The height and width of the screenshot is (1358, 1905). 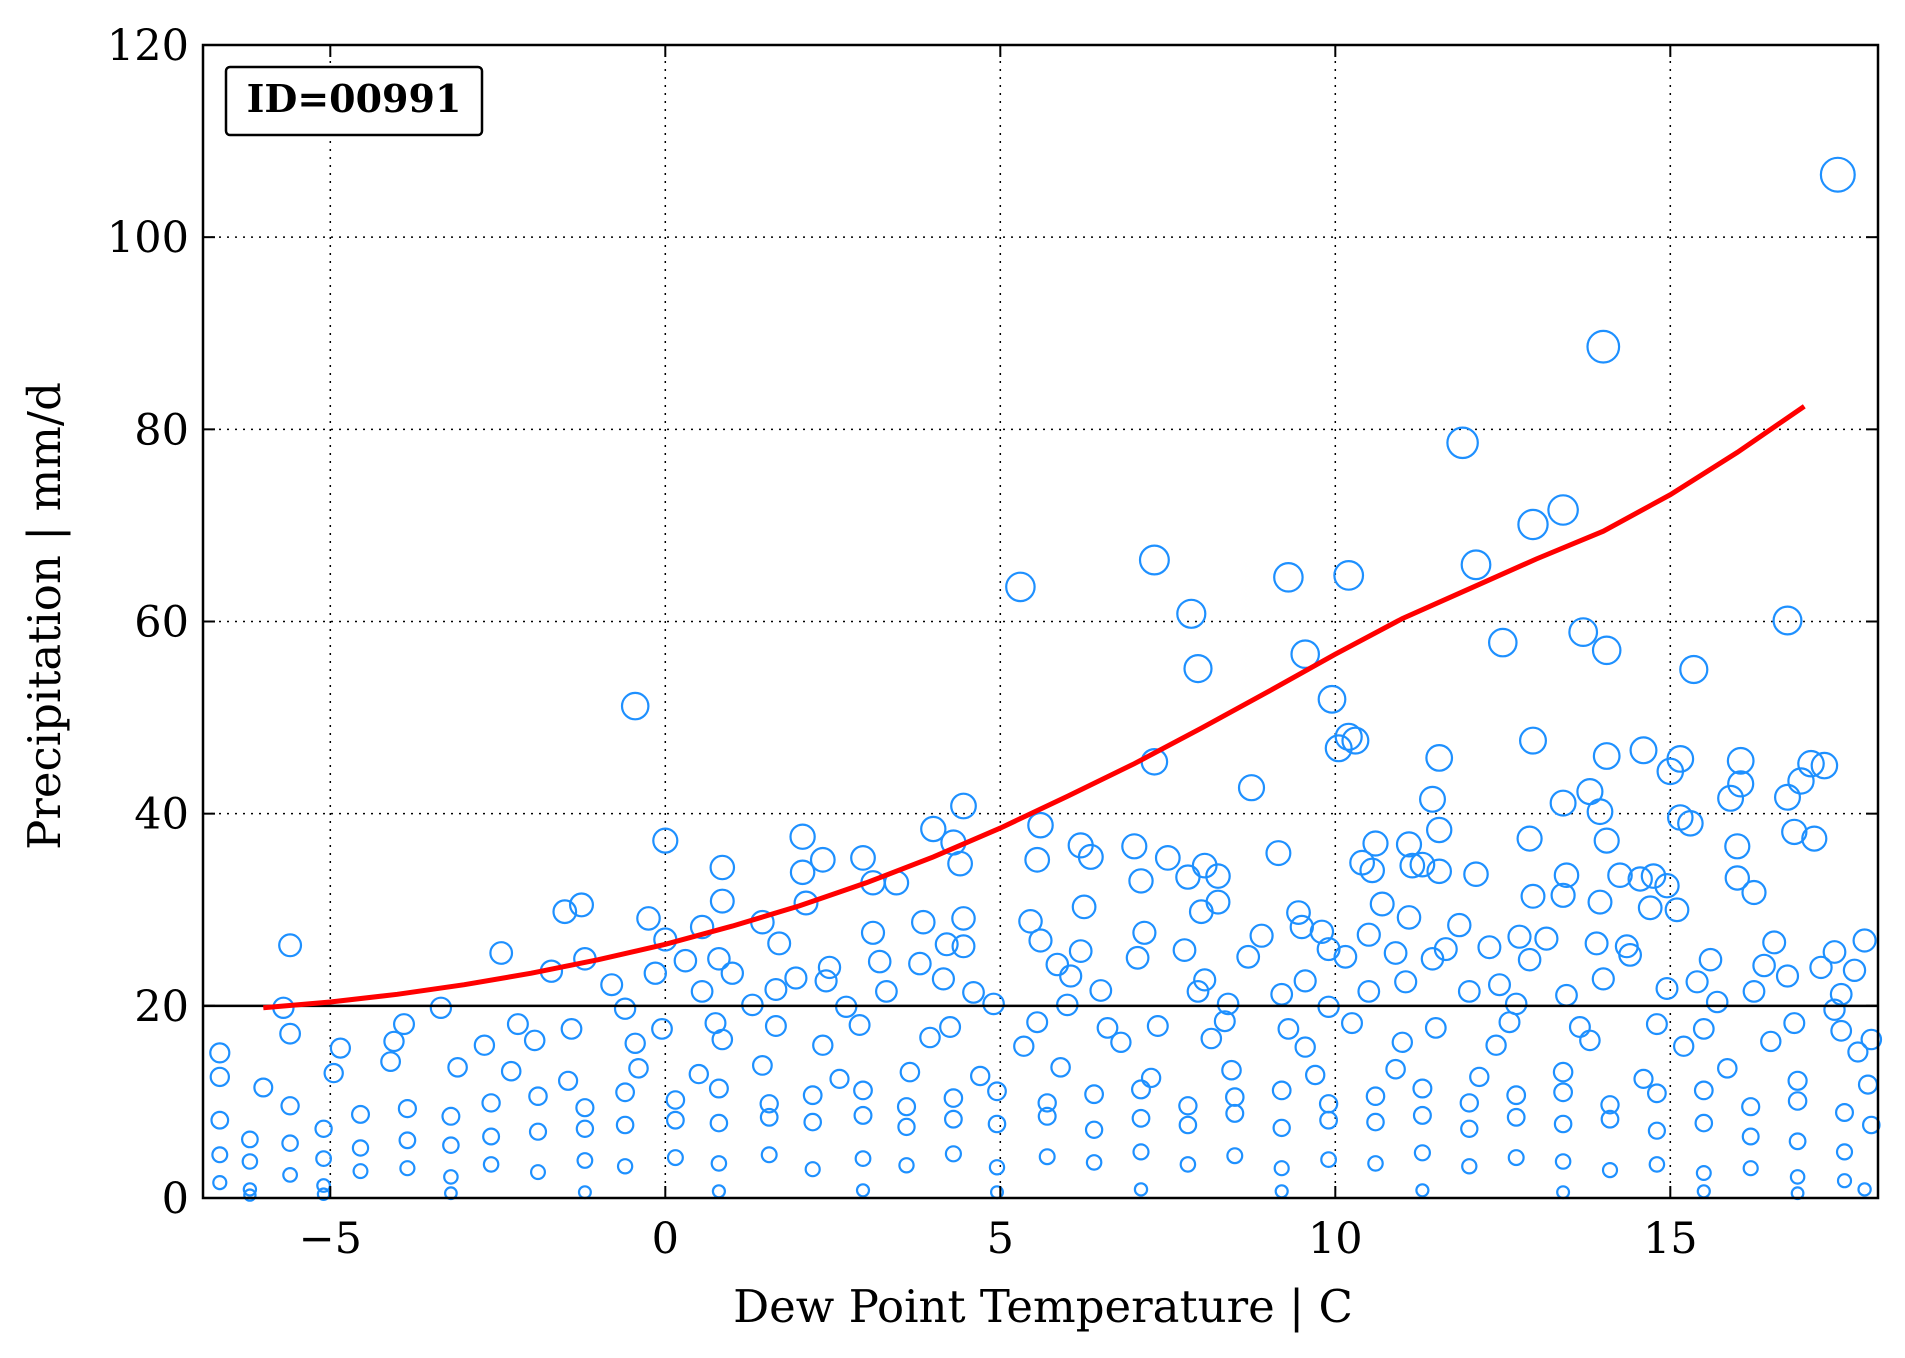 What do you see at coordinates (330, 1239) in the screenshot?
I see `x-tick-label: −5` at bounding box center [330, 1239].